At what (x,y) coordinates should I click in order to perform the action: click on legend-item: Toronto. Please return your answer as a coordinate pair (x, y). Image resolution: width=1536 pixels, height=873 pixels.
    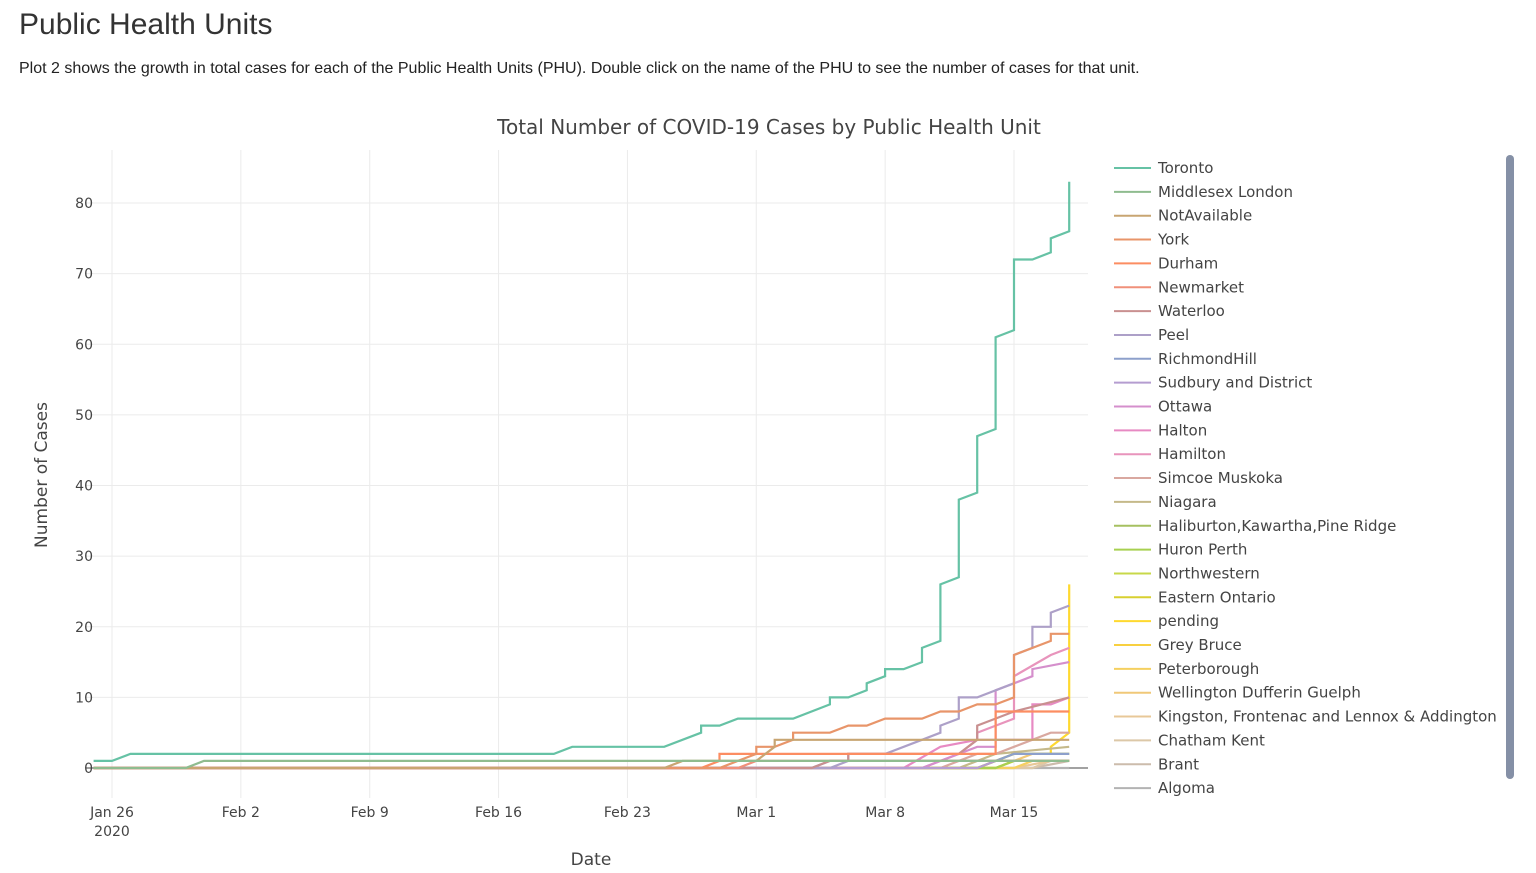
    Looking at the image, I should click on (1163, 168).